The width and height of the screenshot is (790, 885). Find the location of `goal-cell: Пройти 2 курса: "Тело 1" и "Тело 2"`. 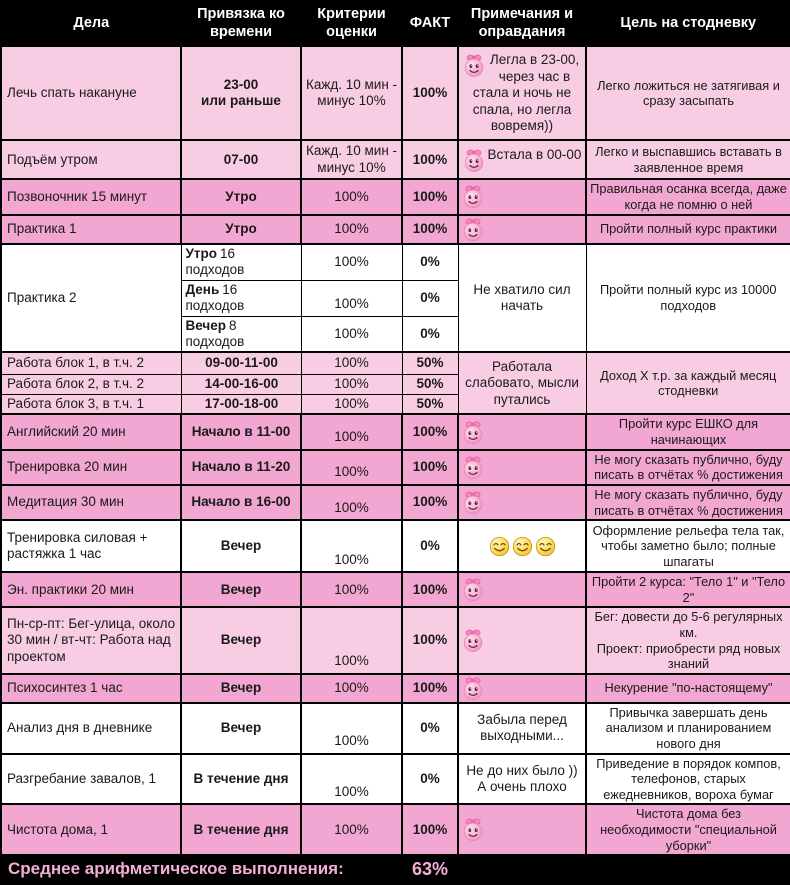

goal-cell: Пройти 2 курса: "Тело 1" и "Тело 2" is located at coordinates (687, 590).